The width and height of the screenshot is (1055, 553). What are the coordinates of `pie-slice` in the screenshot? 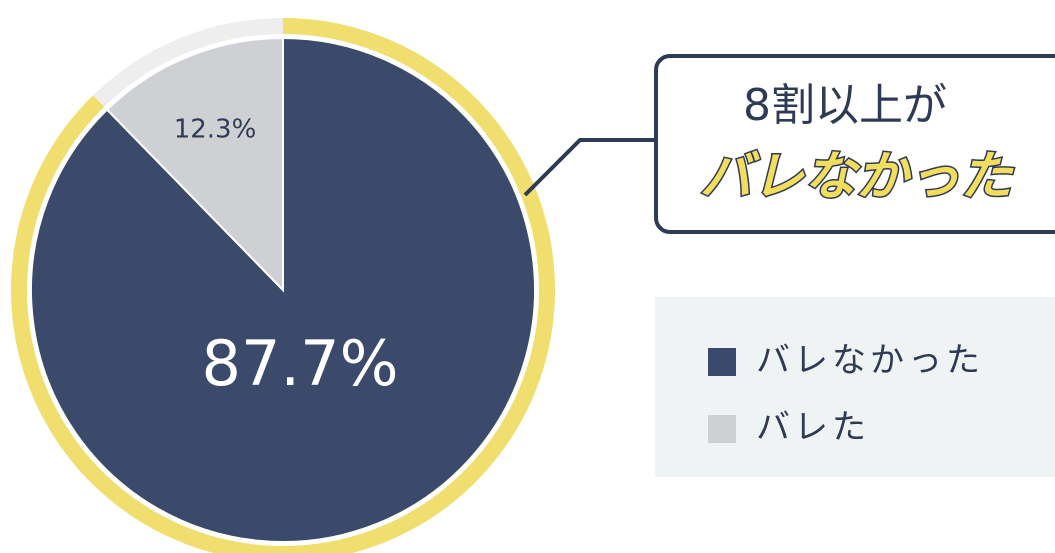 It's located at (194, 164).